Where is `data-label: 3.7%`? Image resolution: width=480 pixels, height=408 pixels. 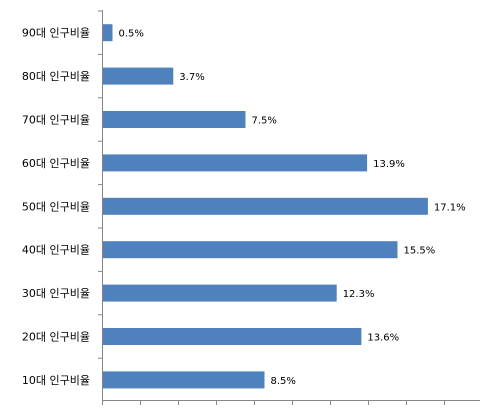 data-label: 3.7% is located at coordinates (191, 77).